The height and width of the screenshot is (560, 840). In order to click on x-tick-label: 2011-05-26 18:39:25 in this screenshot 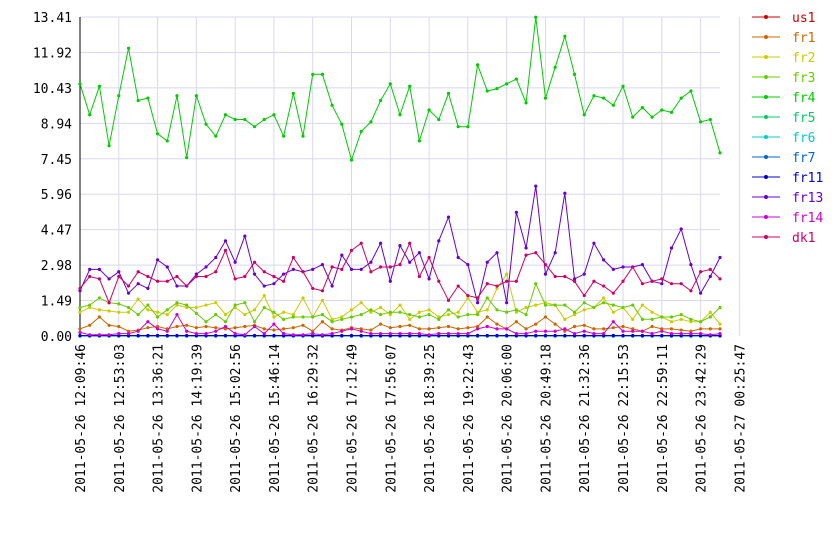, I will do `click(430, 418)`.